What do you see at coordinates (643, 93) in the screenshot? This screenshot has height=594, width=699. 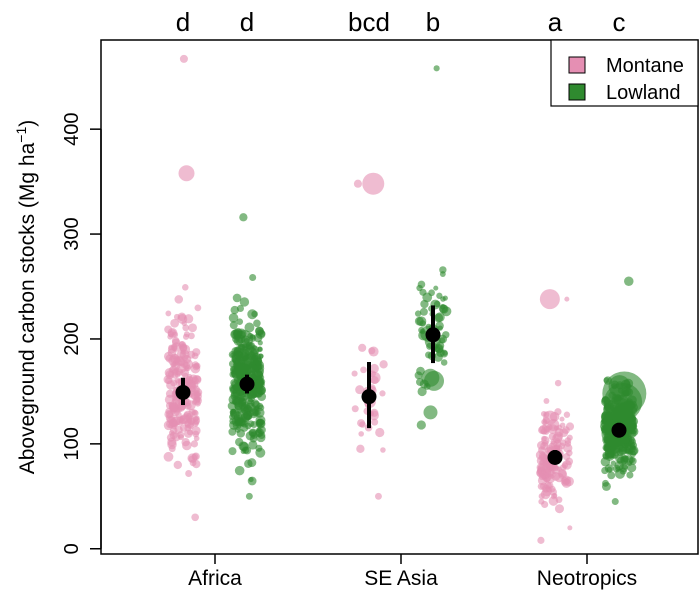 I see `legend-label-lowland: Lowland` at bounding box center [643, 93].